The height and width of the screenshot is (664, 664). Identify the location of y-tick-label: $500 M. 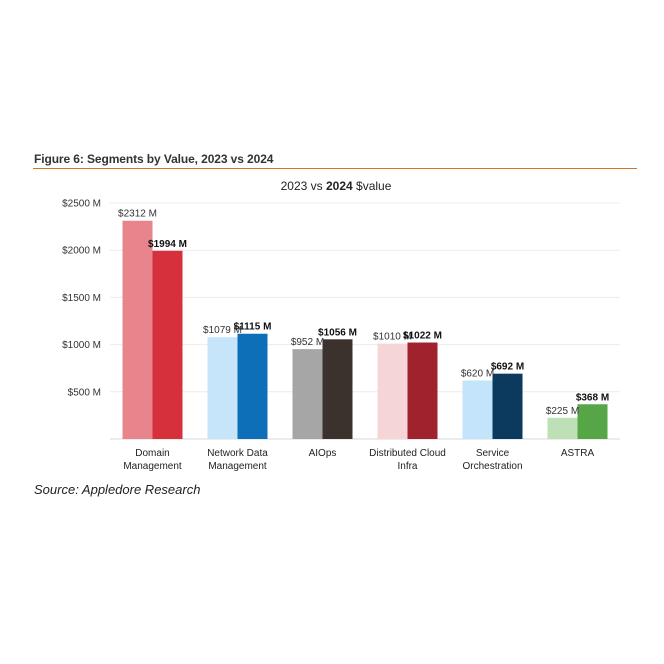
(84, 392).